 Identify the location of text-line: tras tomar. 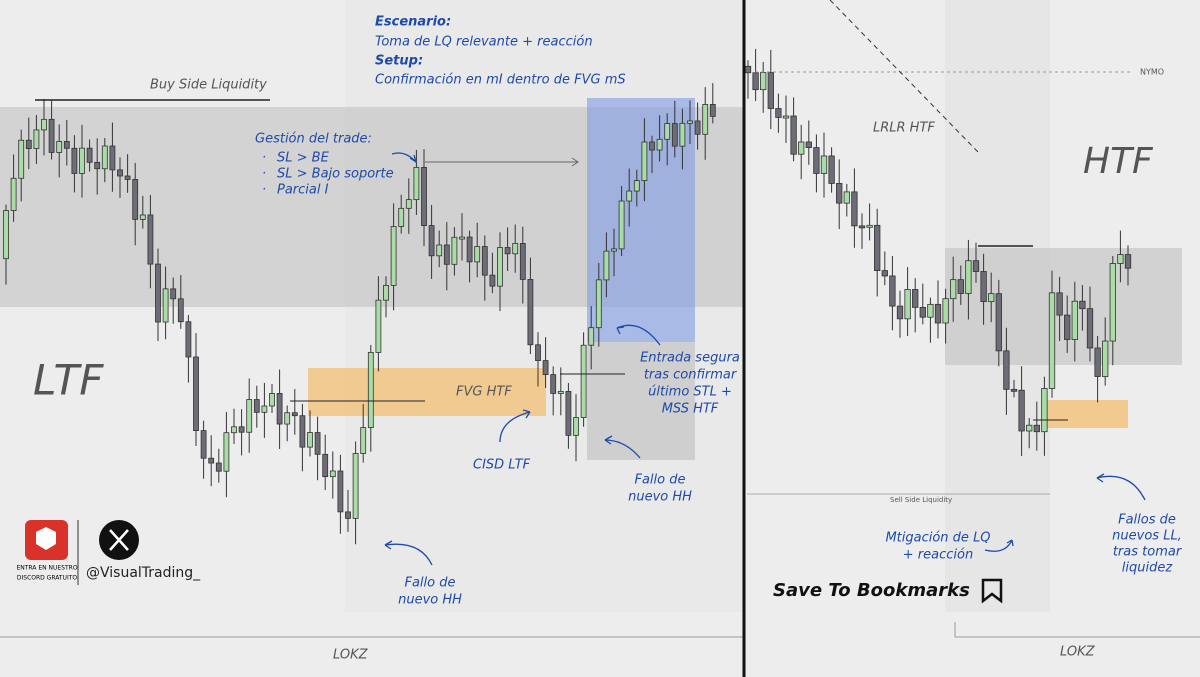
(1148, 552).